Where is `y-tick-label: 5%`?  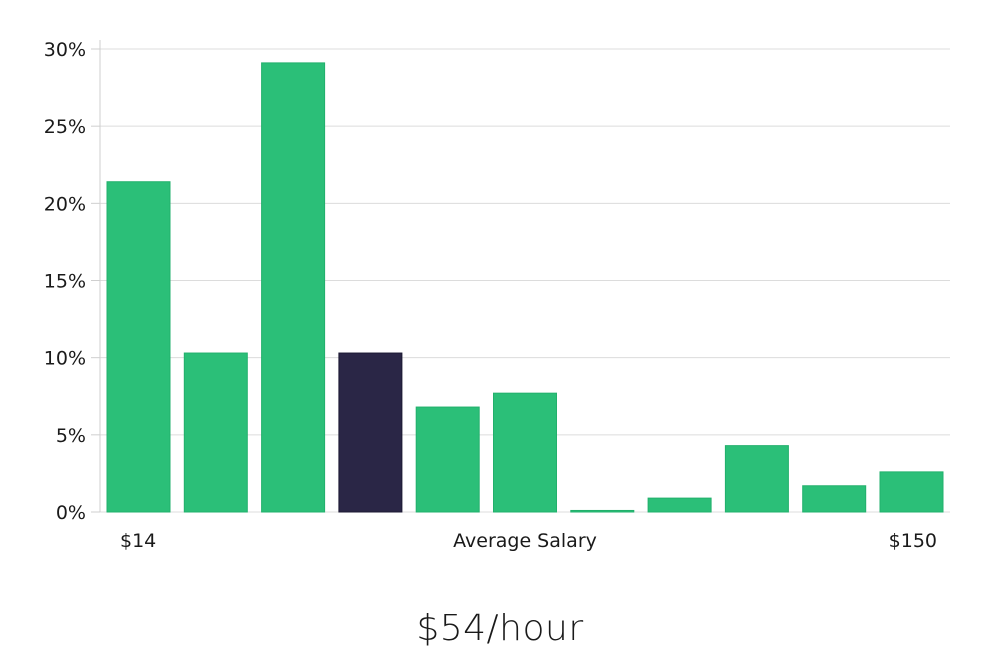 y-tick-label: 5% is located at coordinates (71, 436).